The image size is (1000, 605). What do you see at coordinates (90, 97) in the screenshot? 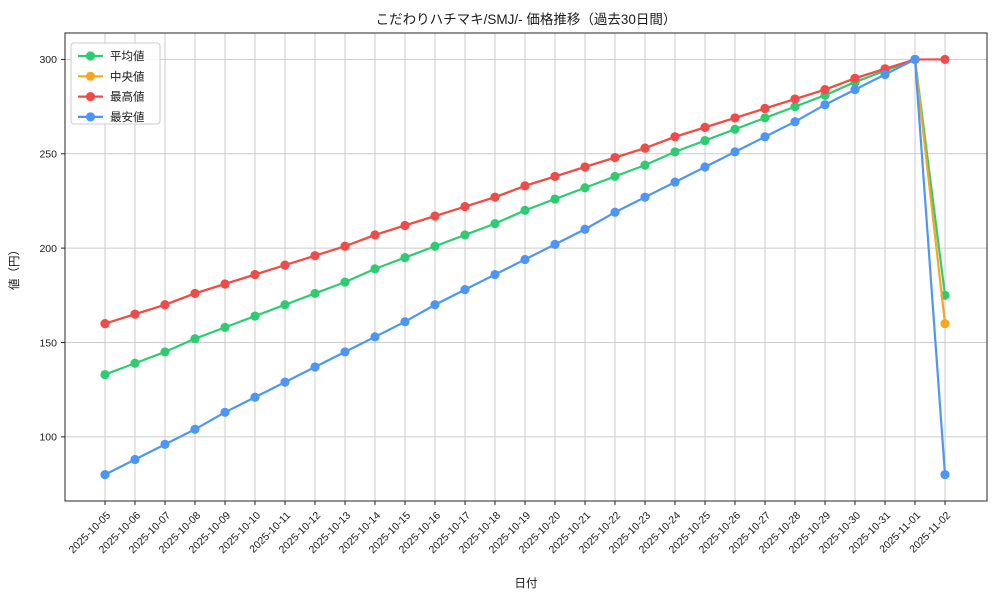
I see `legend-marker-max` at bounding box center [90, 97].